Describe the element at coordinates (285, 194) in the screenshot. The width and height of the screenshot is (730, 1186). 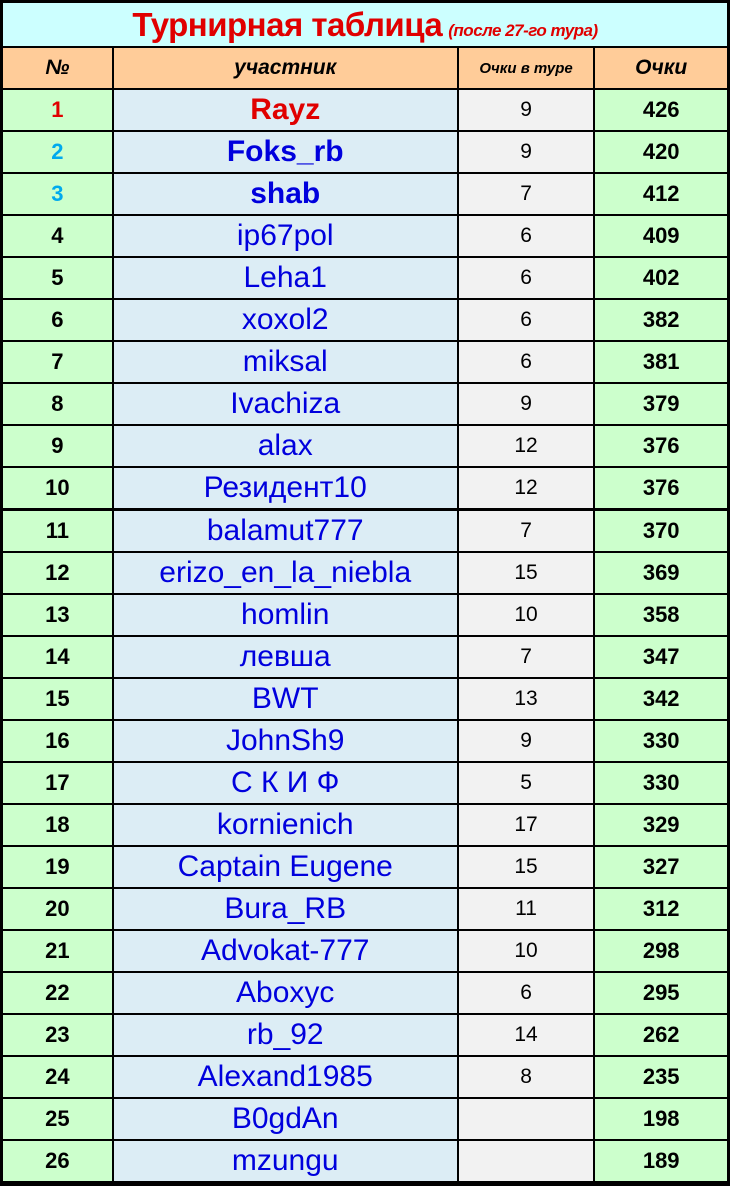
I see `cell-participant: shab` at that location.